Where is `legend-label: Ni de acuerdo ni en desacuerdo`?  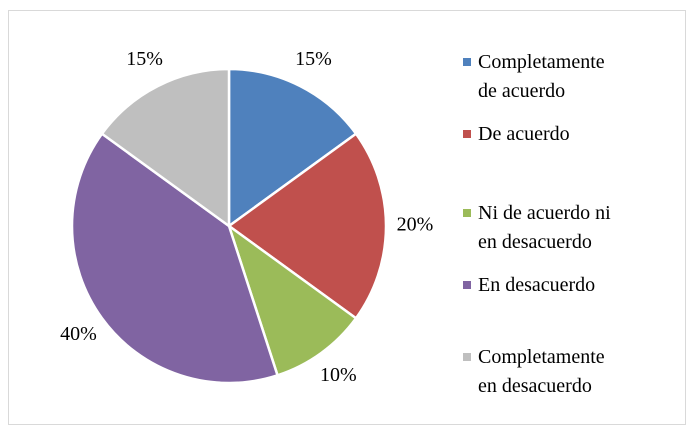 legend-label: Ni de acuerdo ni en desacuerdo is located at coordinates (544, 227).